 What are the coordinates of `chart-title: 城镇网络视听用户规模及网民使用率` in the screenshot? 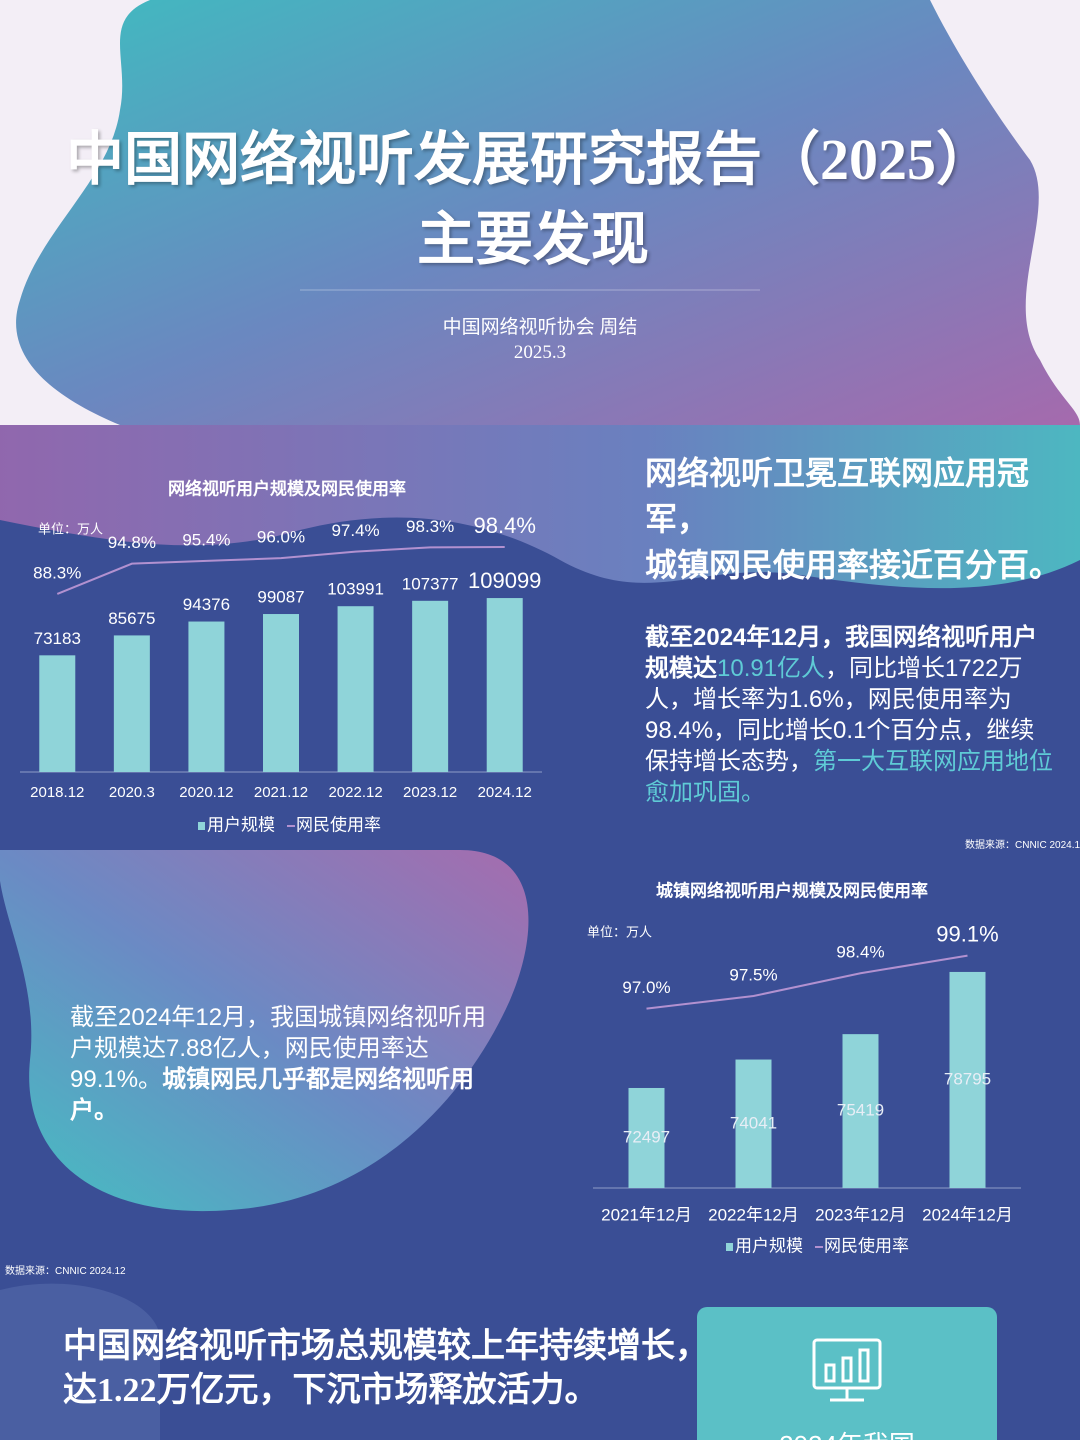 It's located at (792, 890).